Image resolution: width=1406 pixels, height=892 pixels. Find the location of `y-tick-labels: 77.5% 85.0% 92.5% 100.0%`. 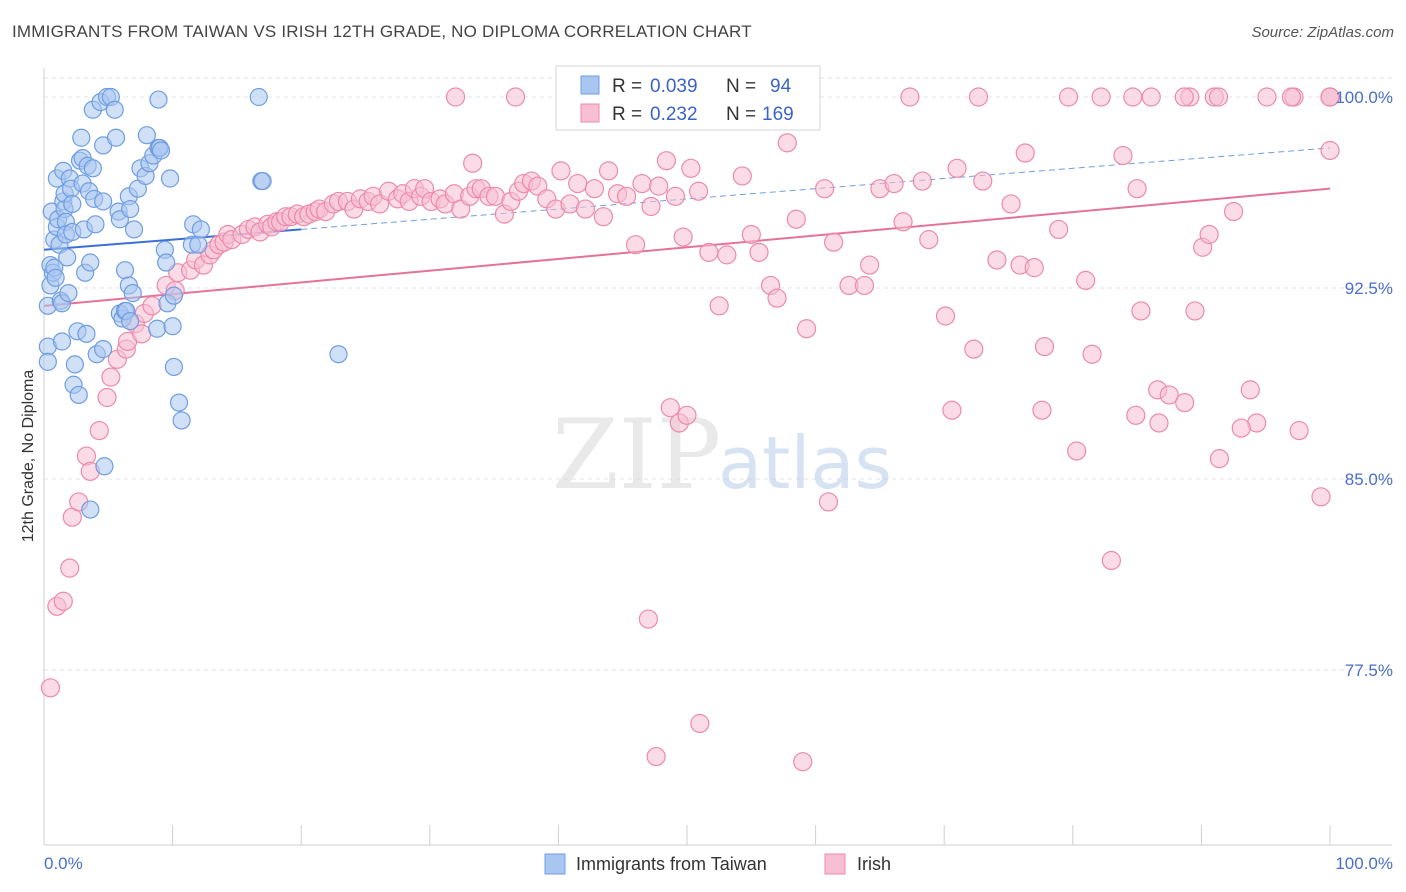

y-tick-labels: 77.5% 85.0% 92.5% 100.0% is located at coordinates (1364, 384).